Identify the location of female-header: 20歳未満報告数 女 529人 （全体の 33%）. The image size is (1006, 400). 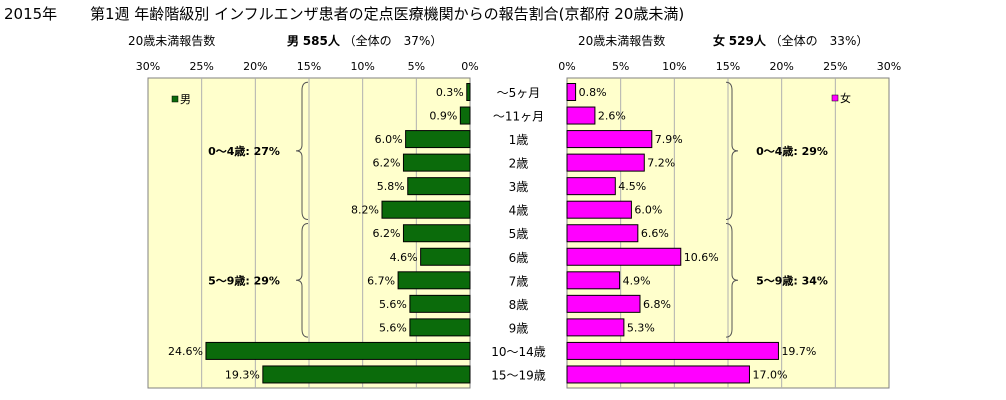
(723, 40).